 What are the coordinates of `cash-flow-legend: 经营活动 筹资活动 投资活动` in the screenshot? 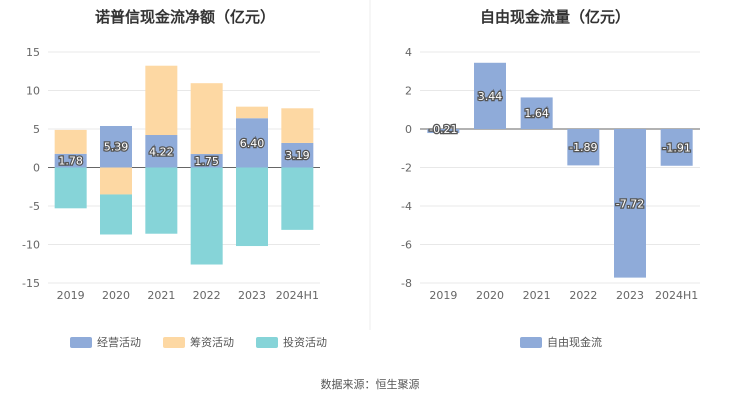 It's located at (209, 342).